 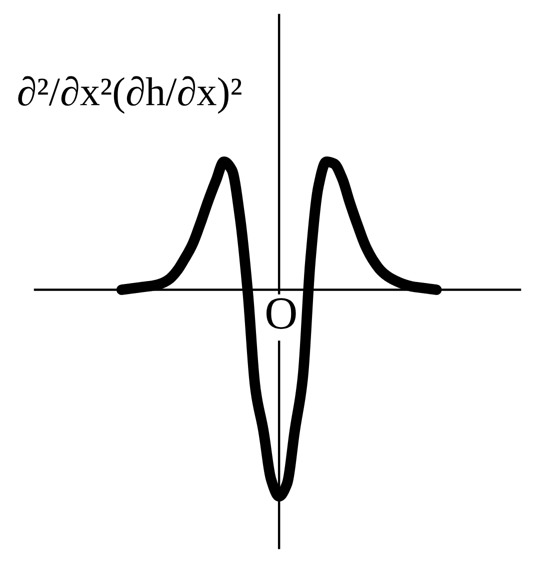 I want to click on y-axis-title: ∂²/∂x²(∂h/∂x)², so click(x=130, y=95).